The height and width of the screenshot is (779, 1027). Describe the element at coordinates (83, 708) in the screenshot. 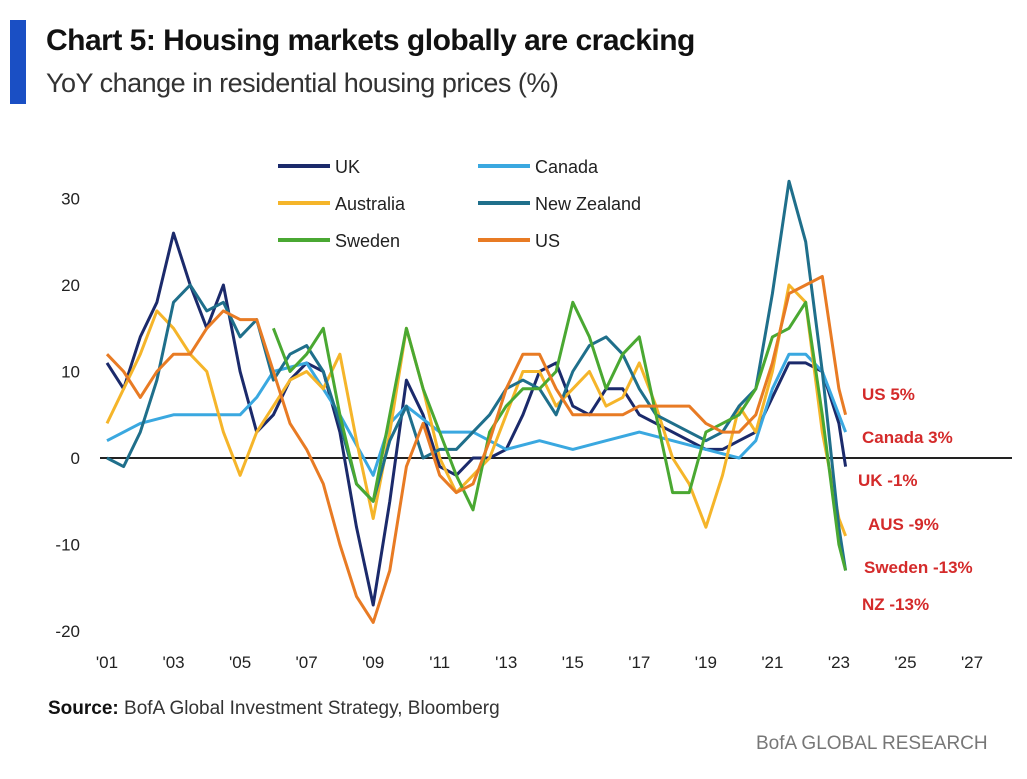

I see `source-label: Source:` at that location.